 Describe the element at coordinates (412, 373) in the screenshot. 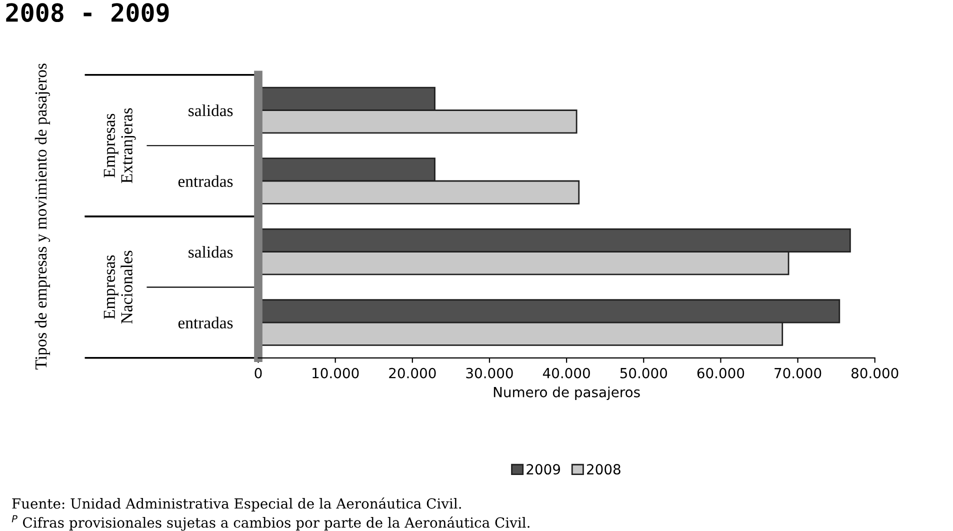

I see `x-tick-label: 20.000` at that location.